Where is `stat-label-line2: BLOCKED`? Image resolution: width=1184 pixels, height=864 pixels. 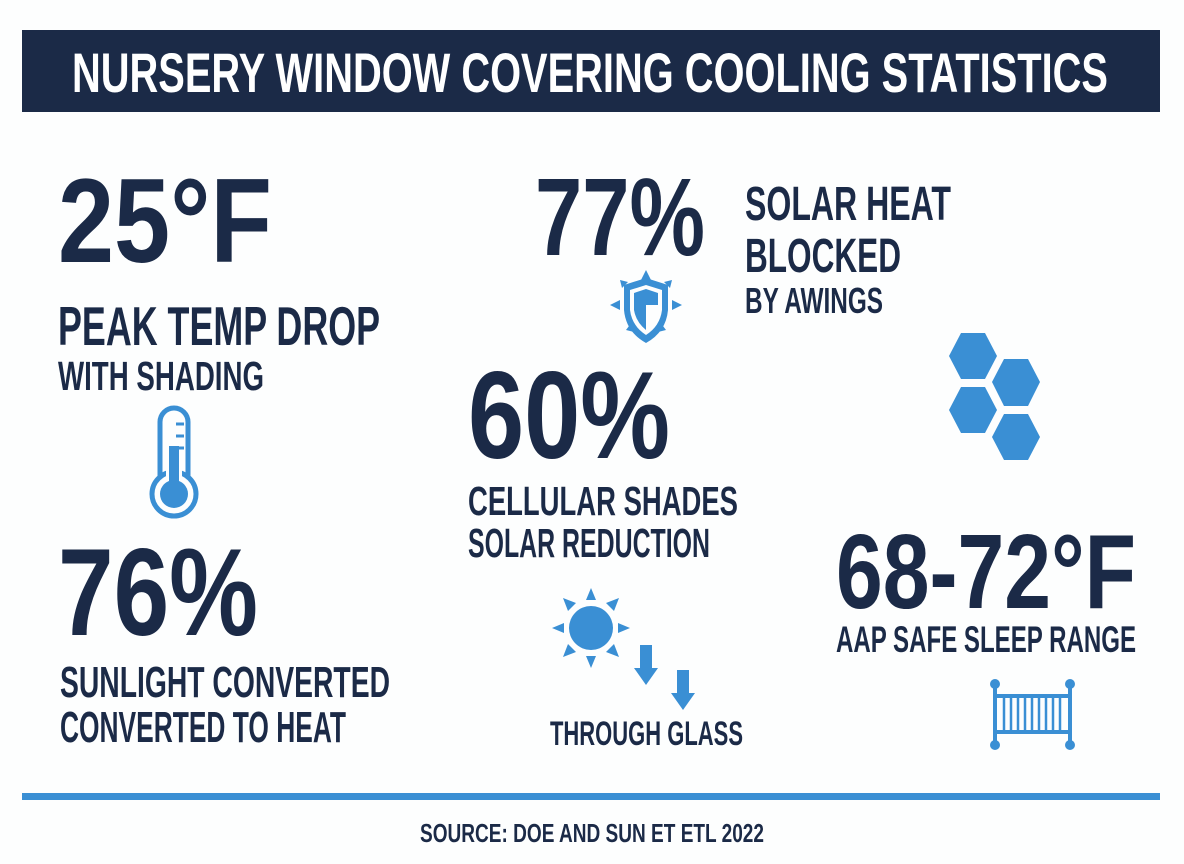 stat-label-line2: BLOCKED is located at coordinates (823, 256).